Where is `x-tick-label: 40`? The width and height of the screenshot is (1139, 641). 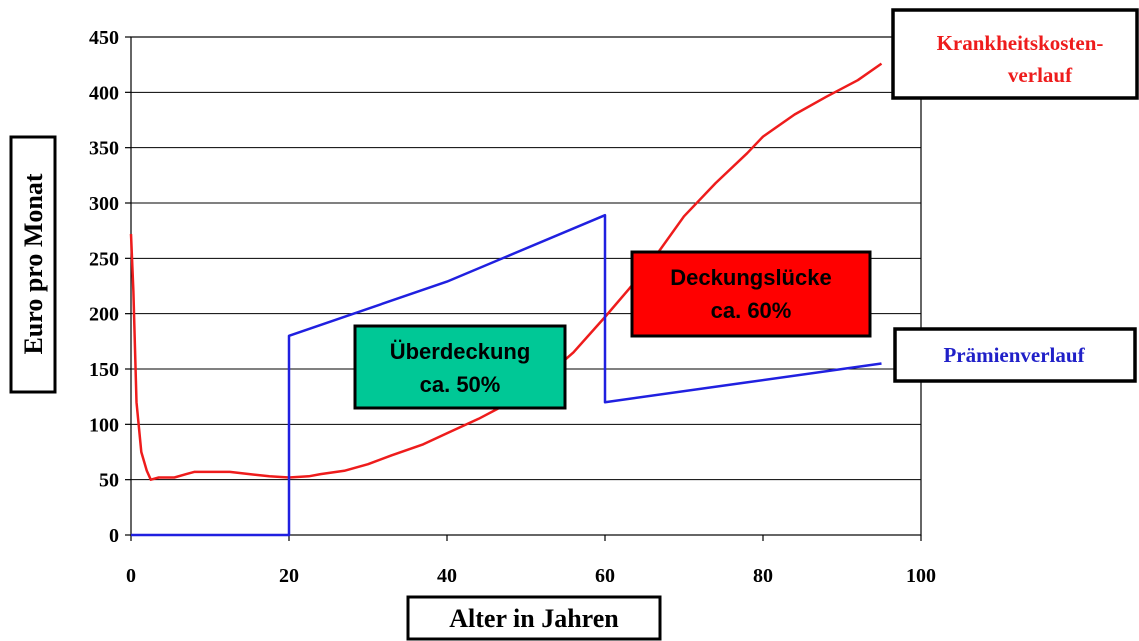
x-tick-label: 40 is located at coordinates (447, 576).